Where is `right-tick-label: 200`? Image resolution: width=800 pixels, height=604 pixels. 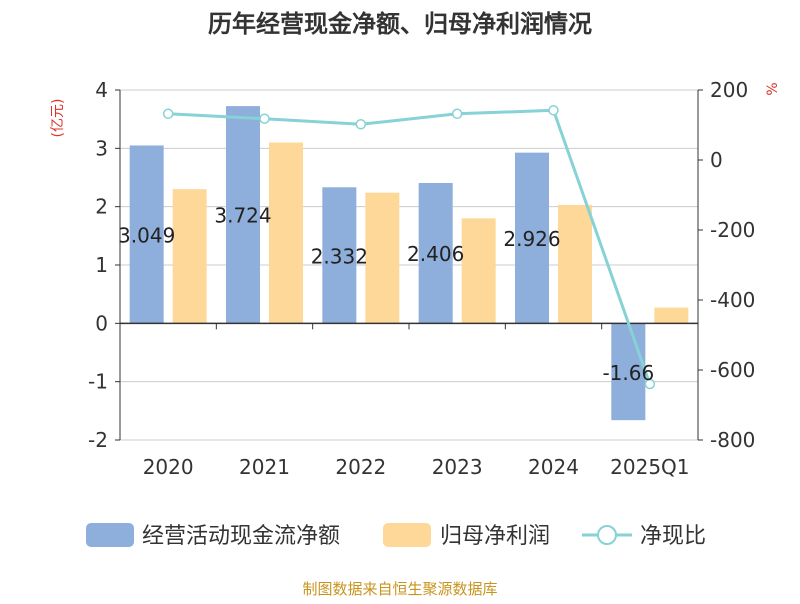
right-tick-label: 200 is located at coordinates (729, 90).